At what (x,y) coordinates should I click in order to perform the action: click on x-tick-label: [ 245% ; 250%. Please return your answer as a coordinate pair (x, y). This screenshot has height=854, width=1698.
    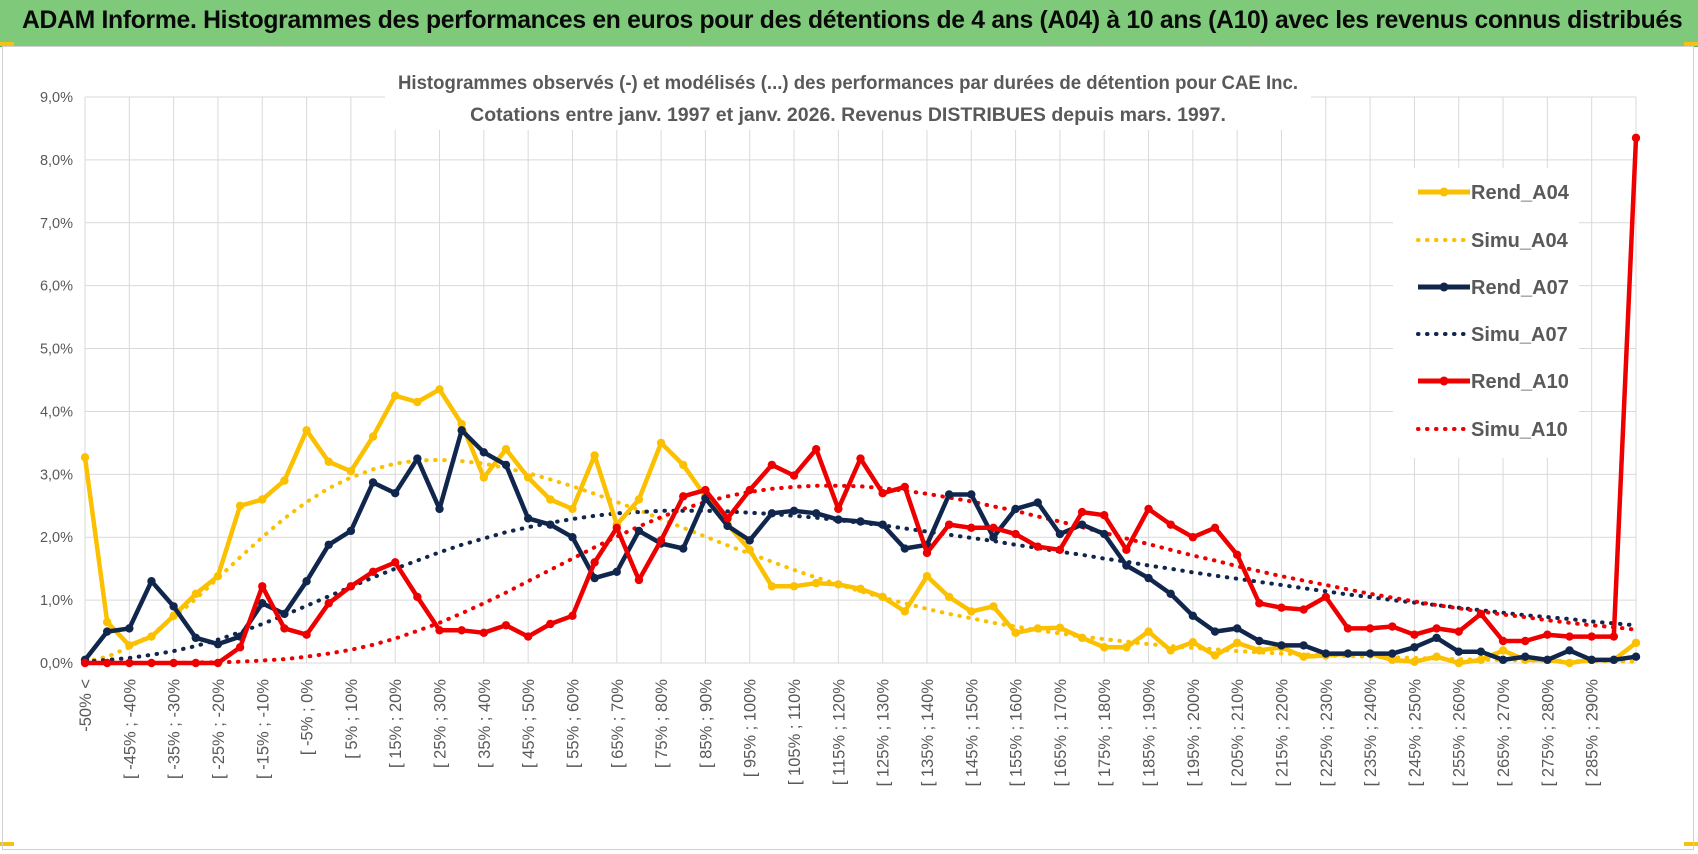
    Looking at the image, I should click on (1415, 733).